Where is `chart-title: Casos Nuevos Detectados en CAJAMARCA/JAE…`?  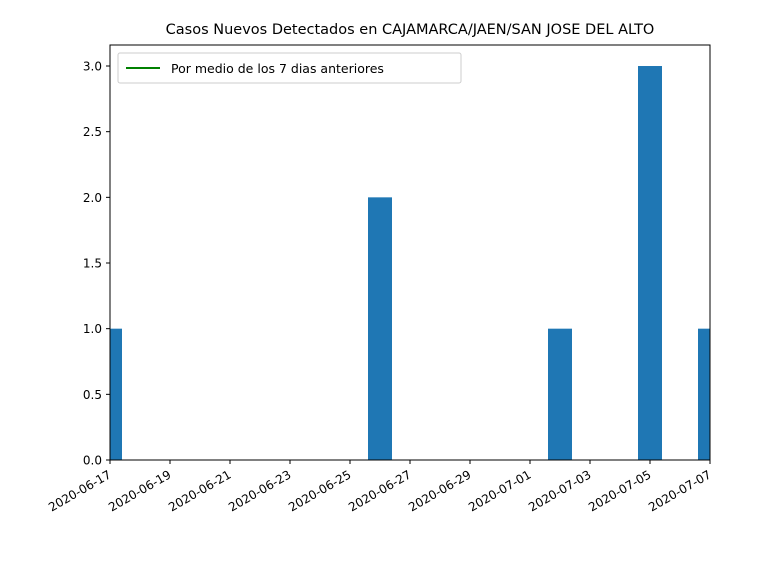
chart-title: Casos Nuevos Detectados en CAJAMARCA/JAE… is located at coordinates (410, 30).